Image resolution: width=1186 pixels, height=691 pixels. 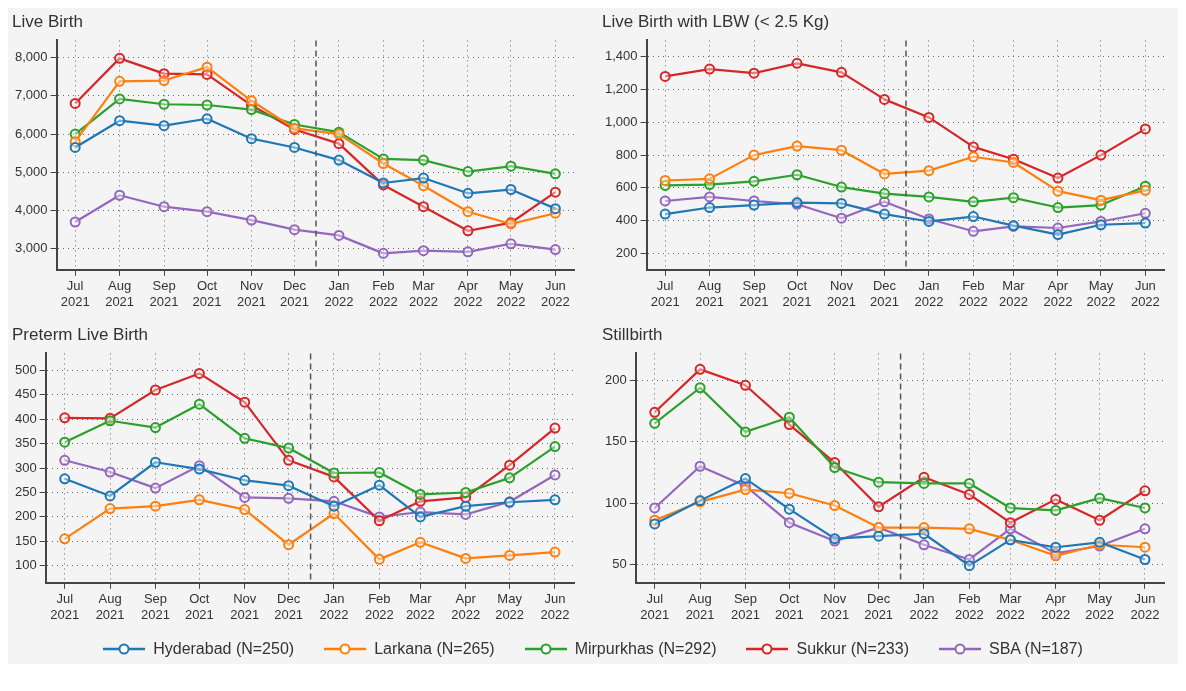 What do you see at coordinates (615, 502) in the screenshot?
I see `y-tick-label: 100` at bounding box center [615, 502].